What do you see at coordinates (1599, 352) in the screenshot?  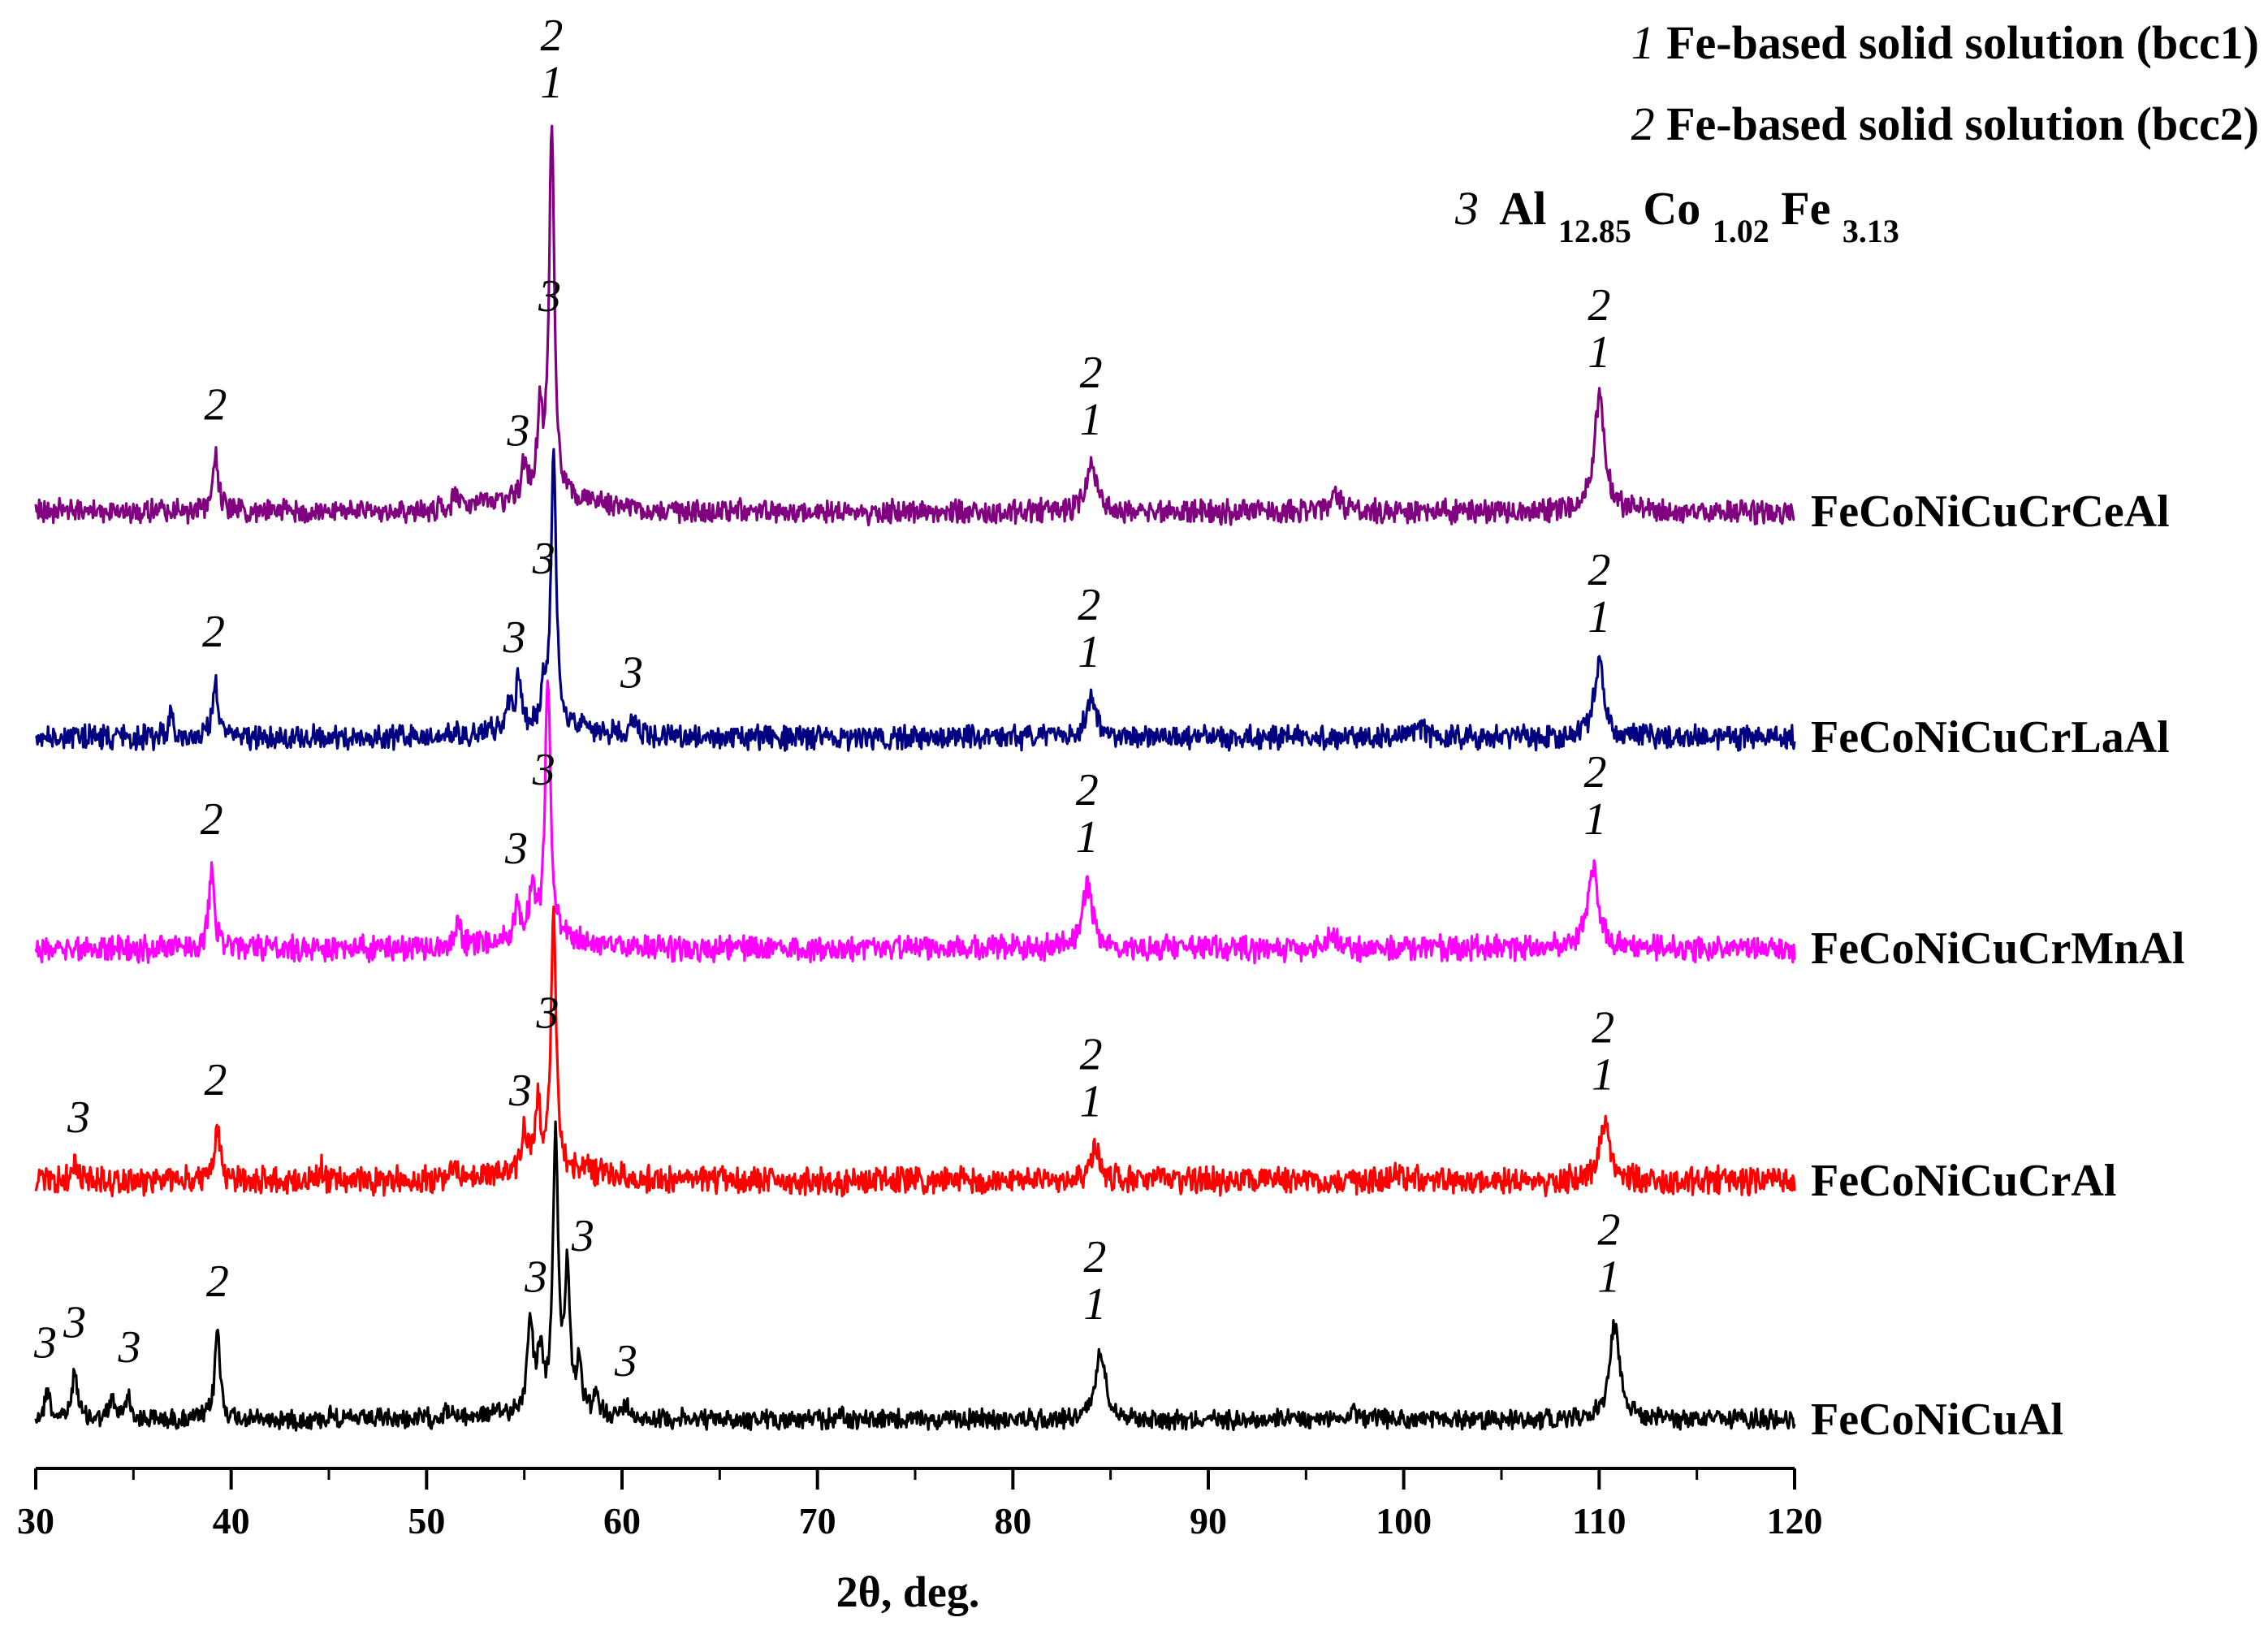 I see `peak-label-feconicucrceal-5-1: 1` at bounding box center [1599, 352].